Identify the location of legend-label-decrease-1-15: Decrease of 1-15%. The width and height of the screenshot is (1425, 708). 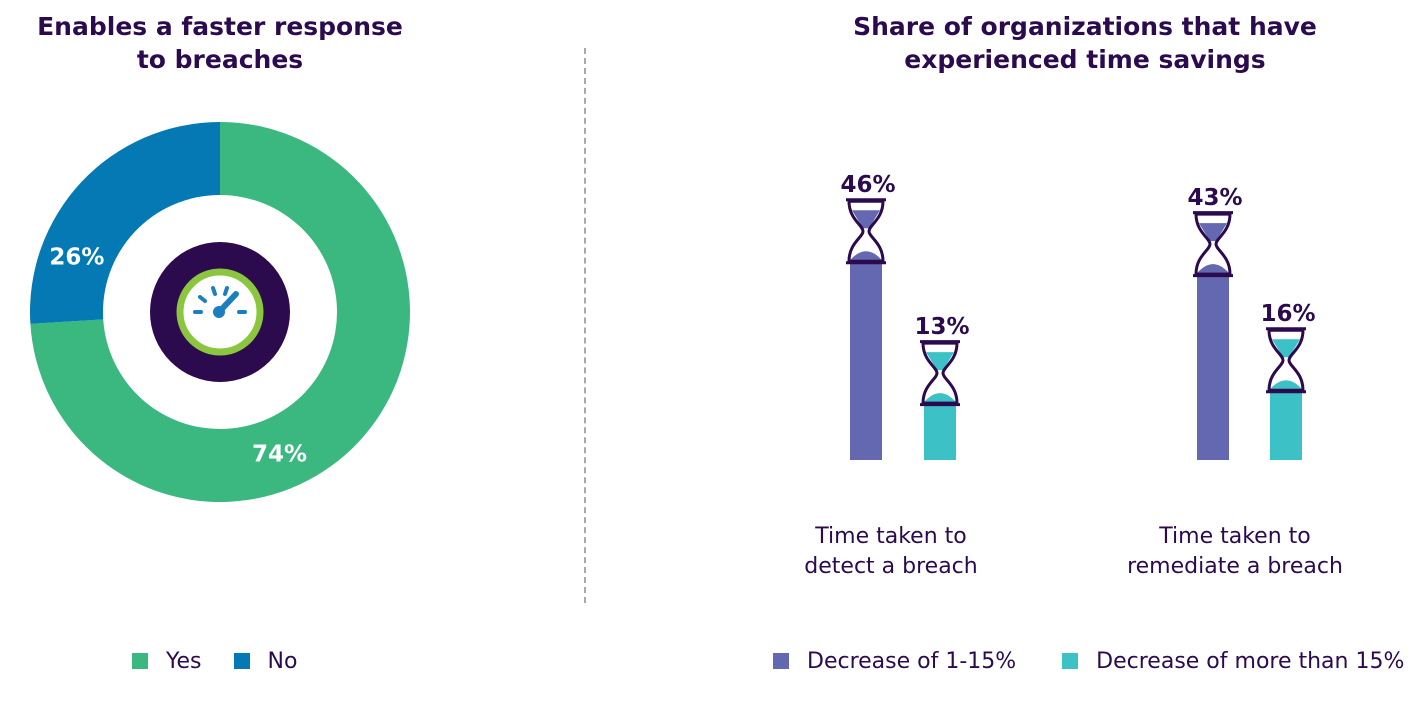
(912, 661).